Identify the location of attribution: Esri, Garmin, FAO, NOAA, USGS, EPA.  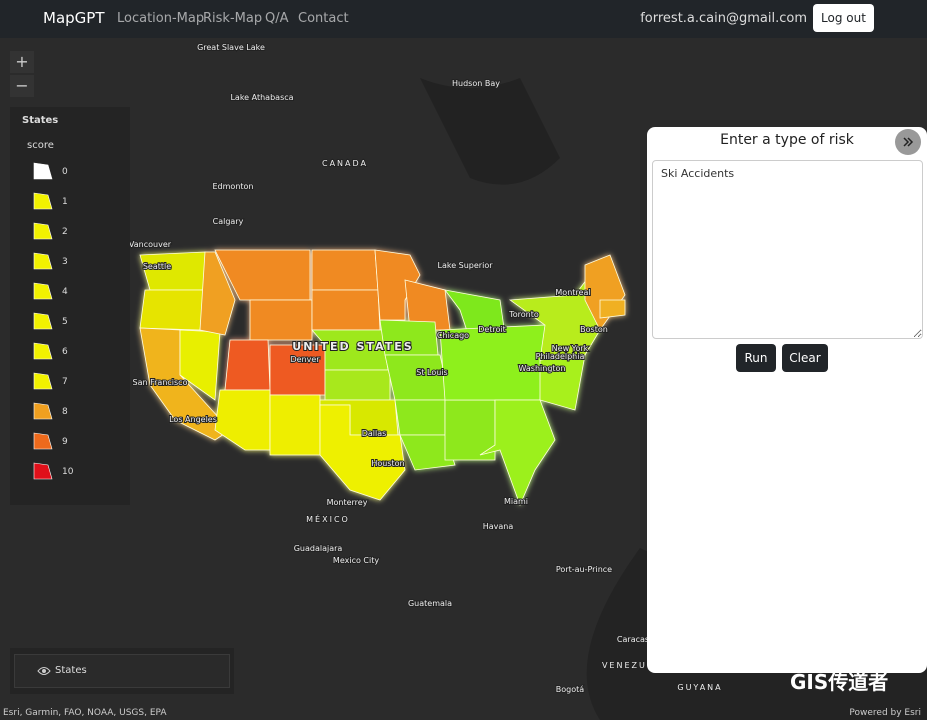
(85, 713).